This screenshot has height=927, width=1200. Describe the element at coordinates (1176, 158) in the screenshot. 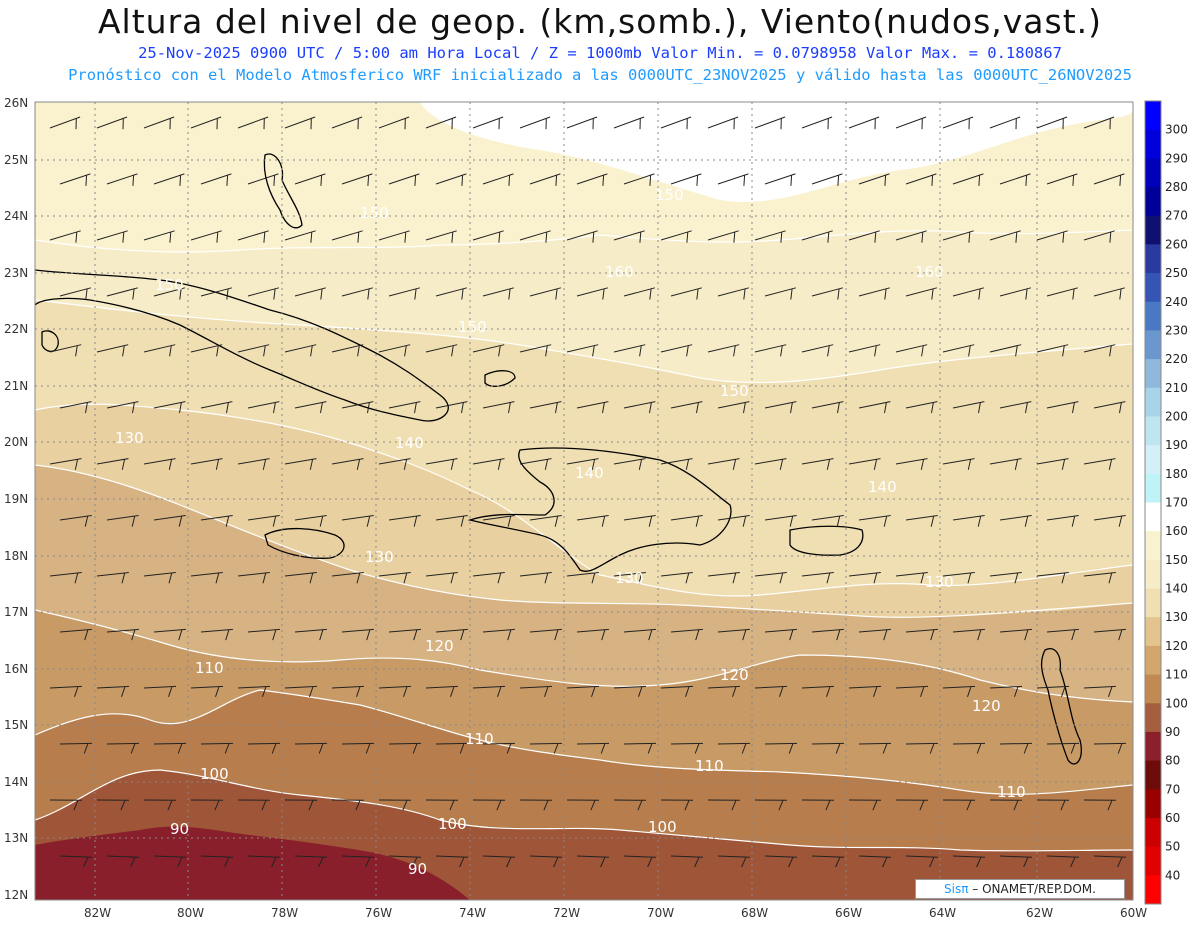

I see `colorbar-label: 290` at that location.